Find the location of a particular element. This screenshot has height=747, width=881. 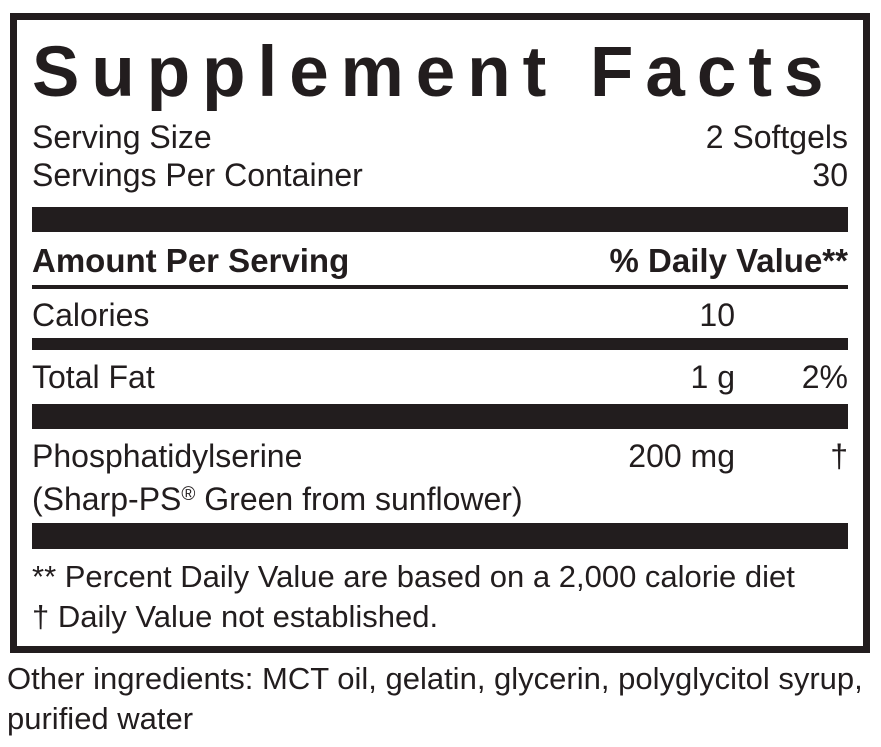

source-note-text-pre: (Sharp-PS is located at coordinates (107, 499).